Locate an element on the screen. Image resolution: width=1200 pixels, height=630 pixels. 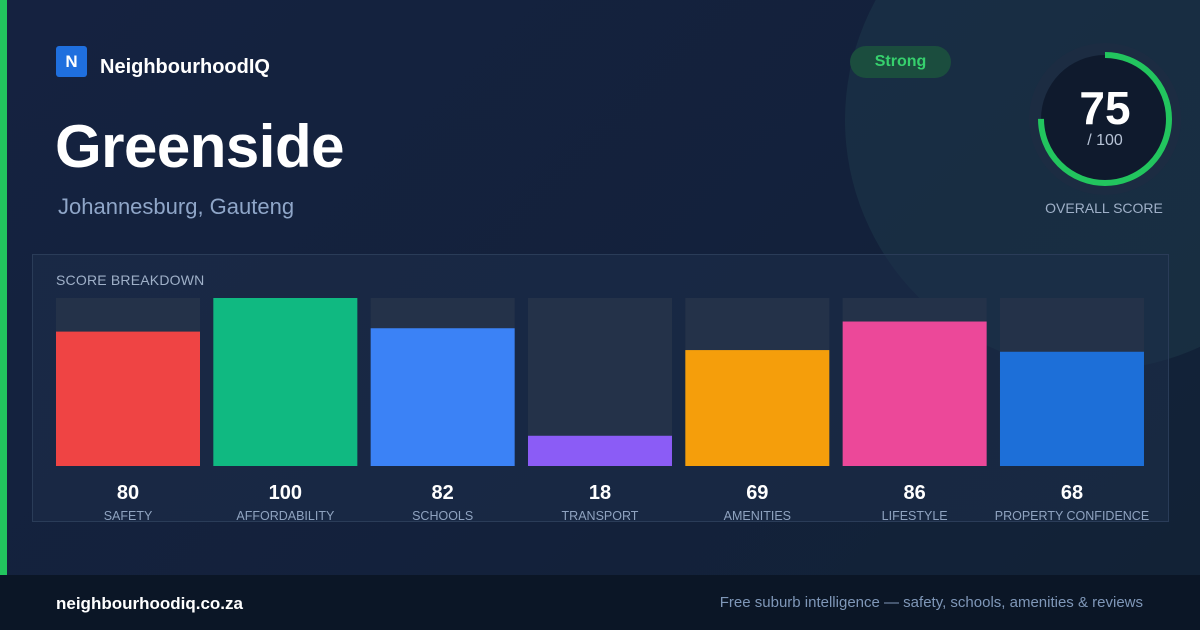
rating-badge: Strong is located at coordinates (900, 62).